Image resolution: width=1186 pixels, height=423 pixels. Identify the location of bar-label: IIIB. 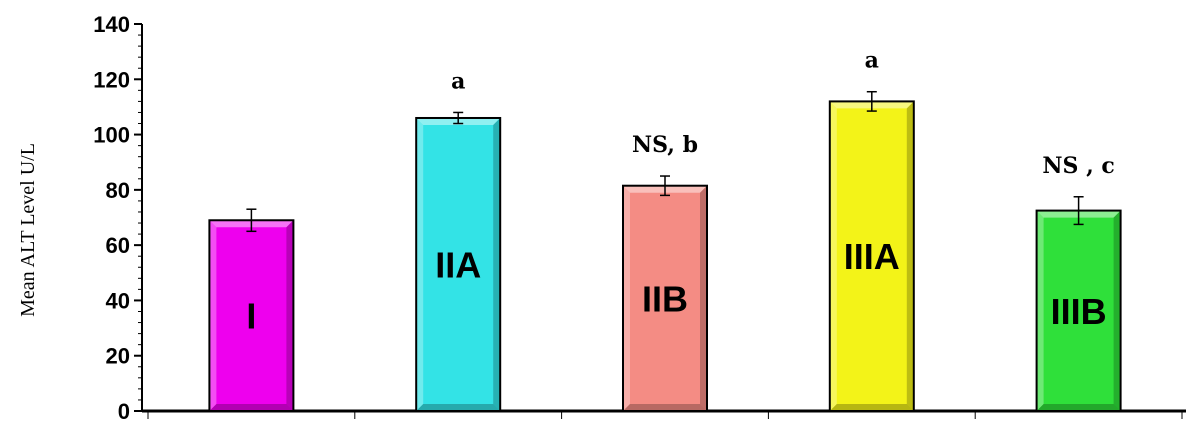
(1079, 311).